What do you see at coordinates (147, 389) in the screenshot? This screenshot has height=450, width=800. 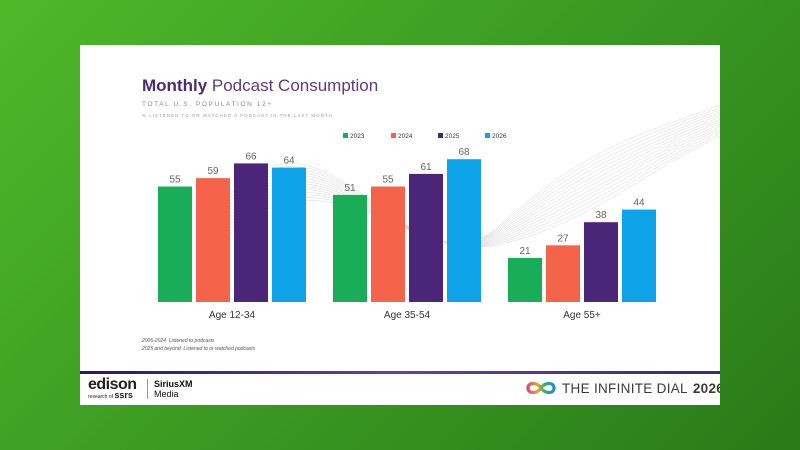 I see `logo-divider` at bounding box center [147, 389].